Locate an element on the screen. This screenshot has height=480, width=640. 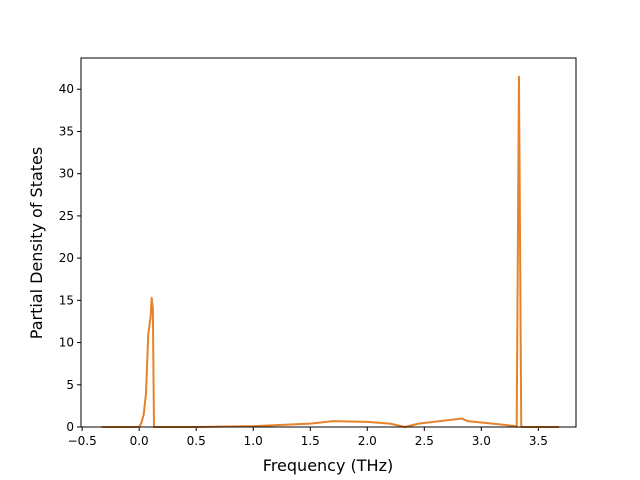
y-tick-label: 25 is located at coordinates (66, 216).